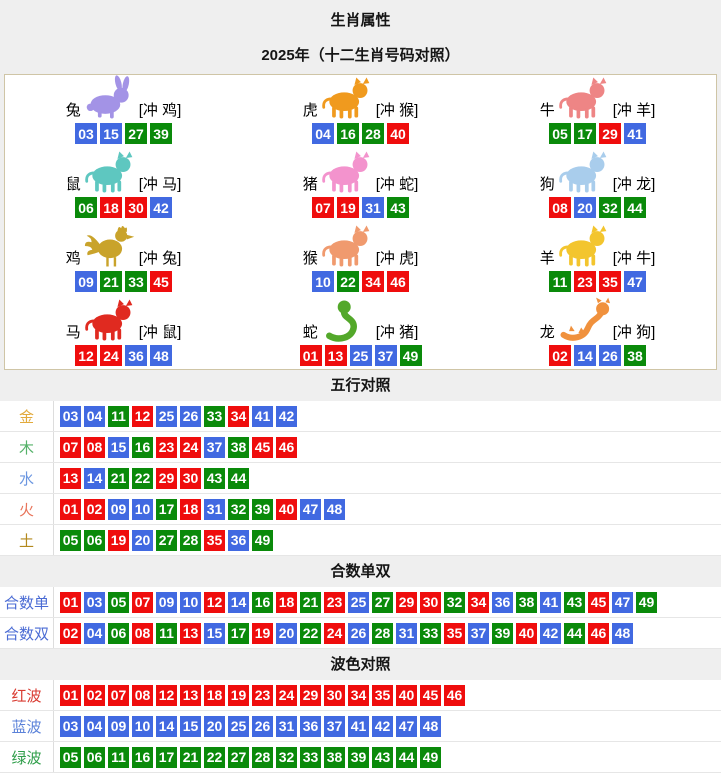  I want to click on number-ball: 23, so click(262, 695).